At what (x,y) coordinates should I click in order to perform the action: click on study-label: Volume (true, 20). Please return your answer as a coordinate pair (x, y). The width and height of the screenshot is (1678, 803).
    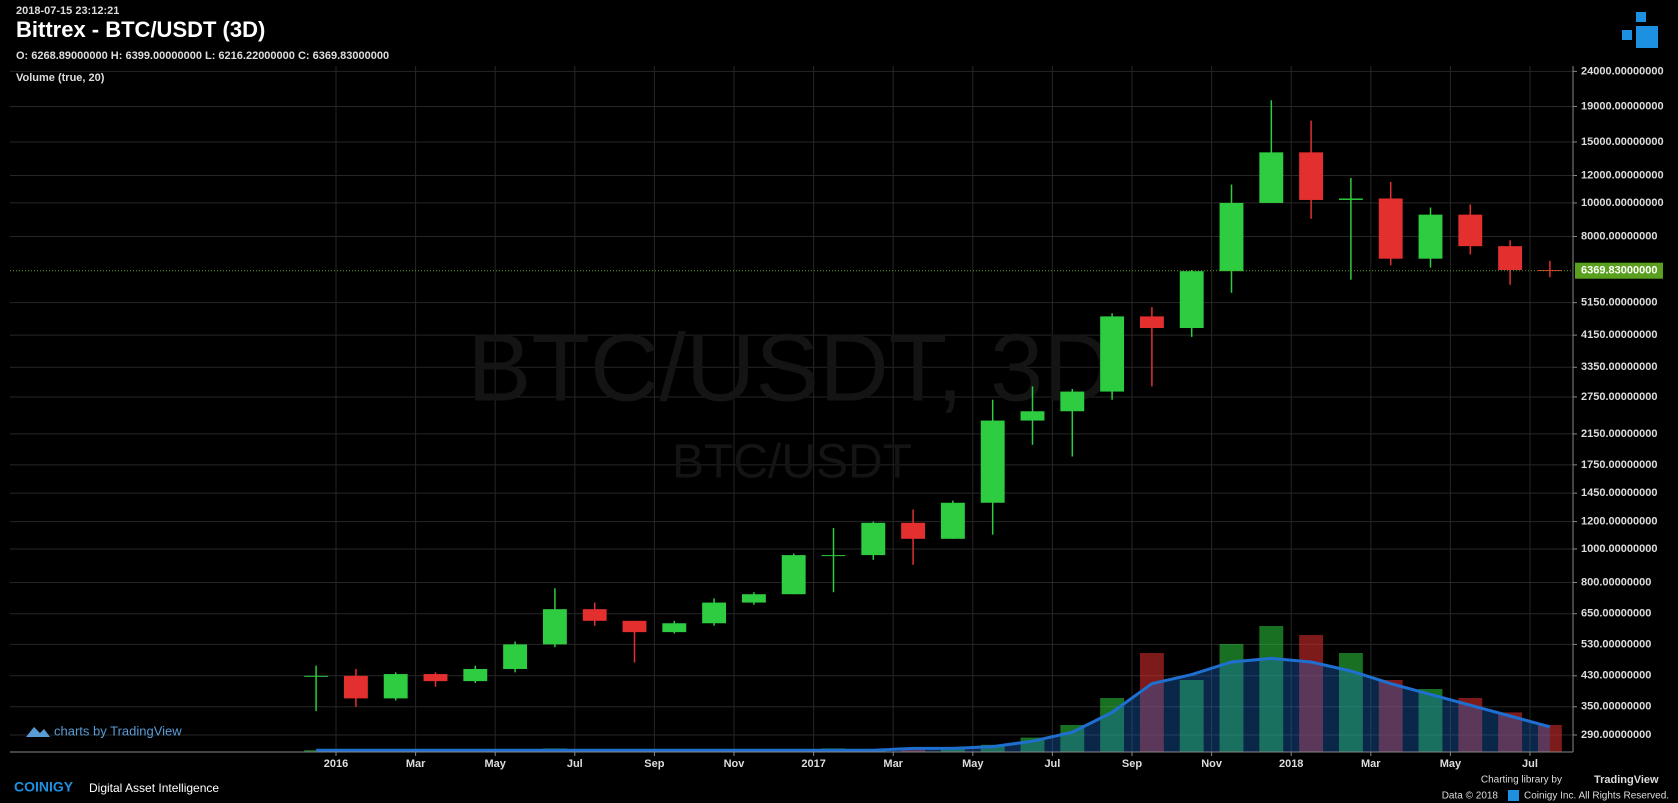
    Looking at the image, I should click on (60, 78).